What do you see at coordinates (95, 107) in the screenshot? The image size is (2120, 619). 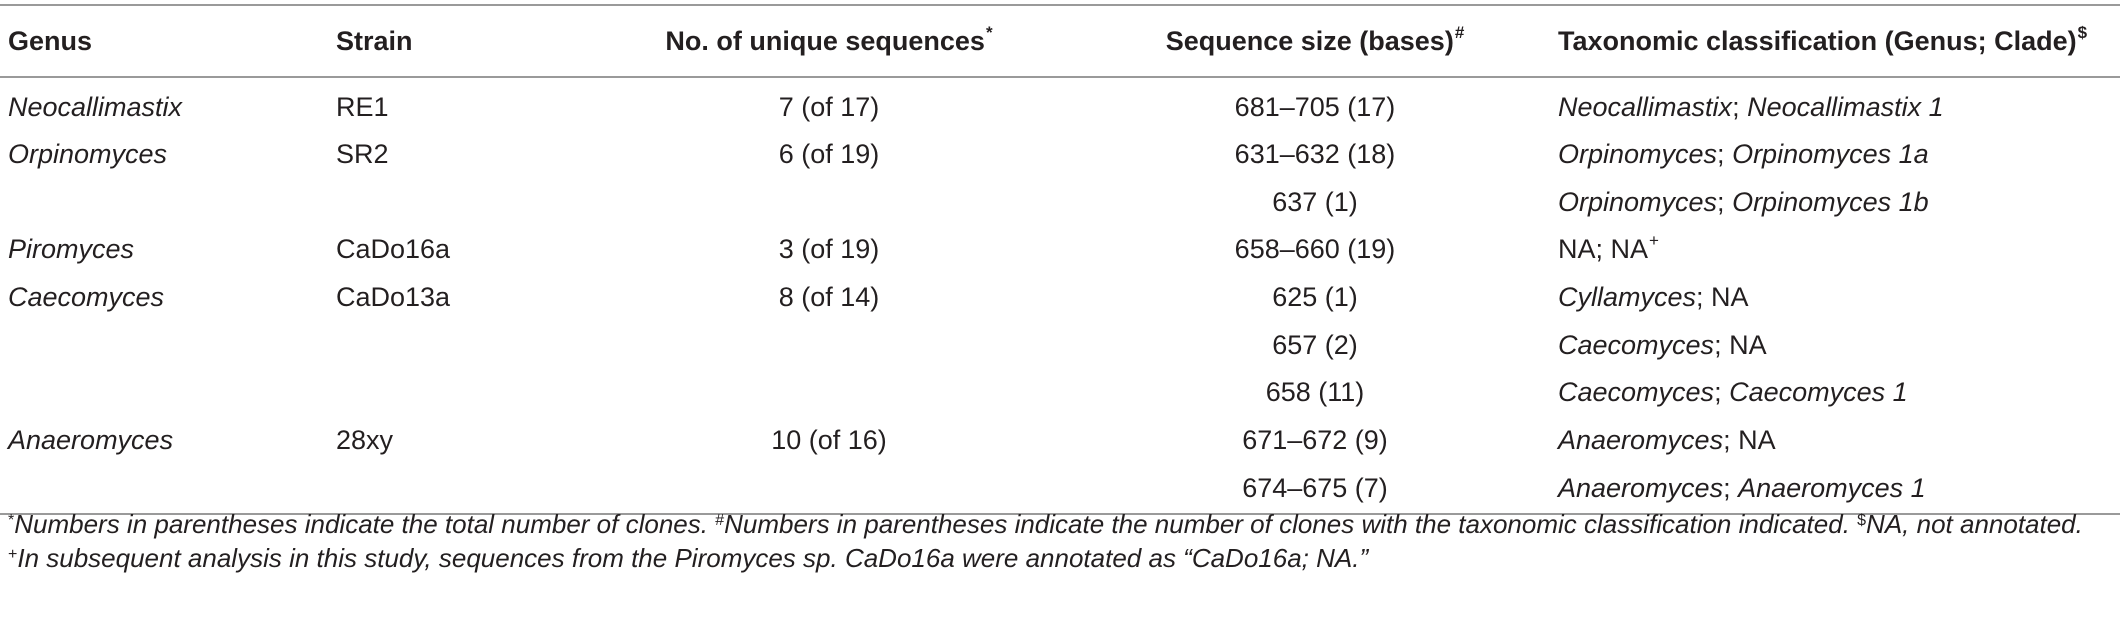 I see `cell-genus: Neocallimastix` at bounding box center [95, 107].